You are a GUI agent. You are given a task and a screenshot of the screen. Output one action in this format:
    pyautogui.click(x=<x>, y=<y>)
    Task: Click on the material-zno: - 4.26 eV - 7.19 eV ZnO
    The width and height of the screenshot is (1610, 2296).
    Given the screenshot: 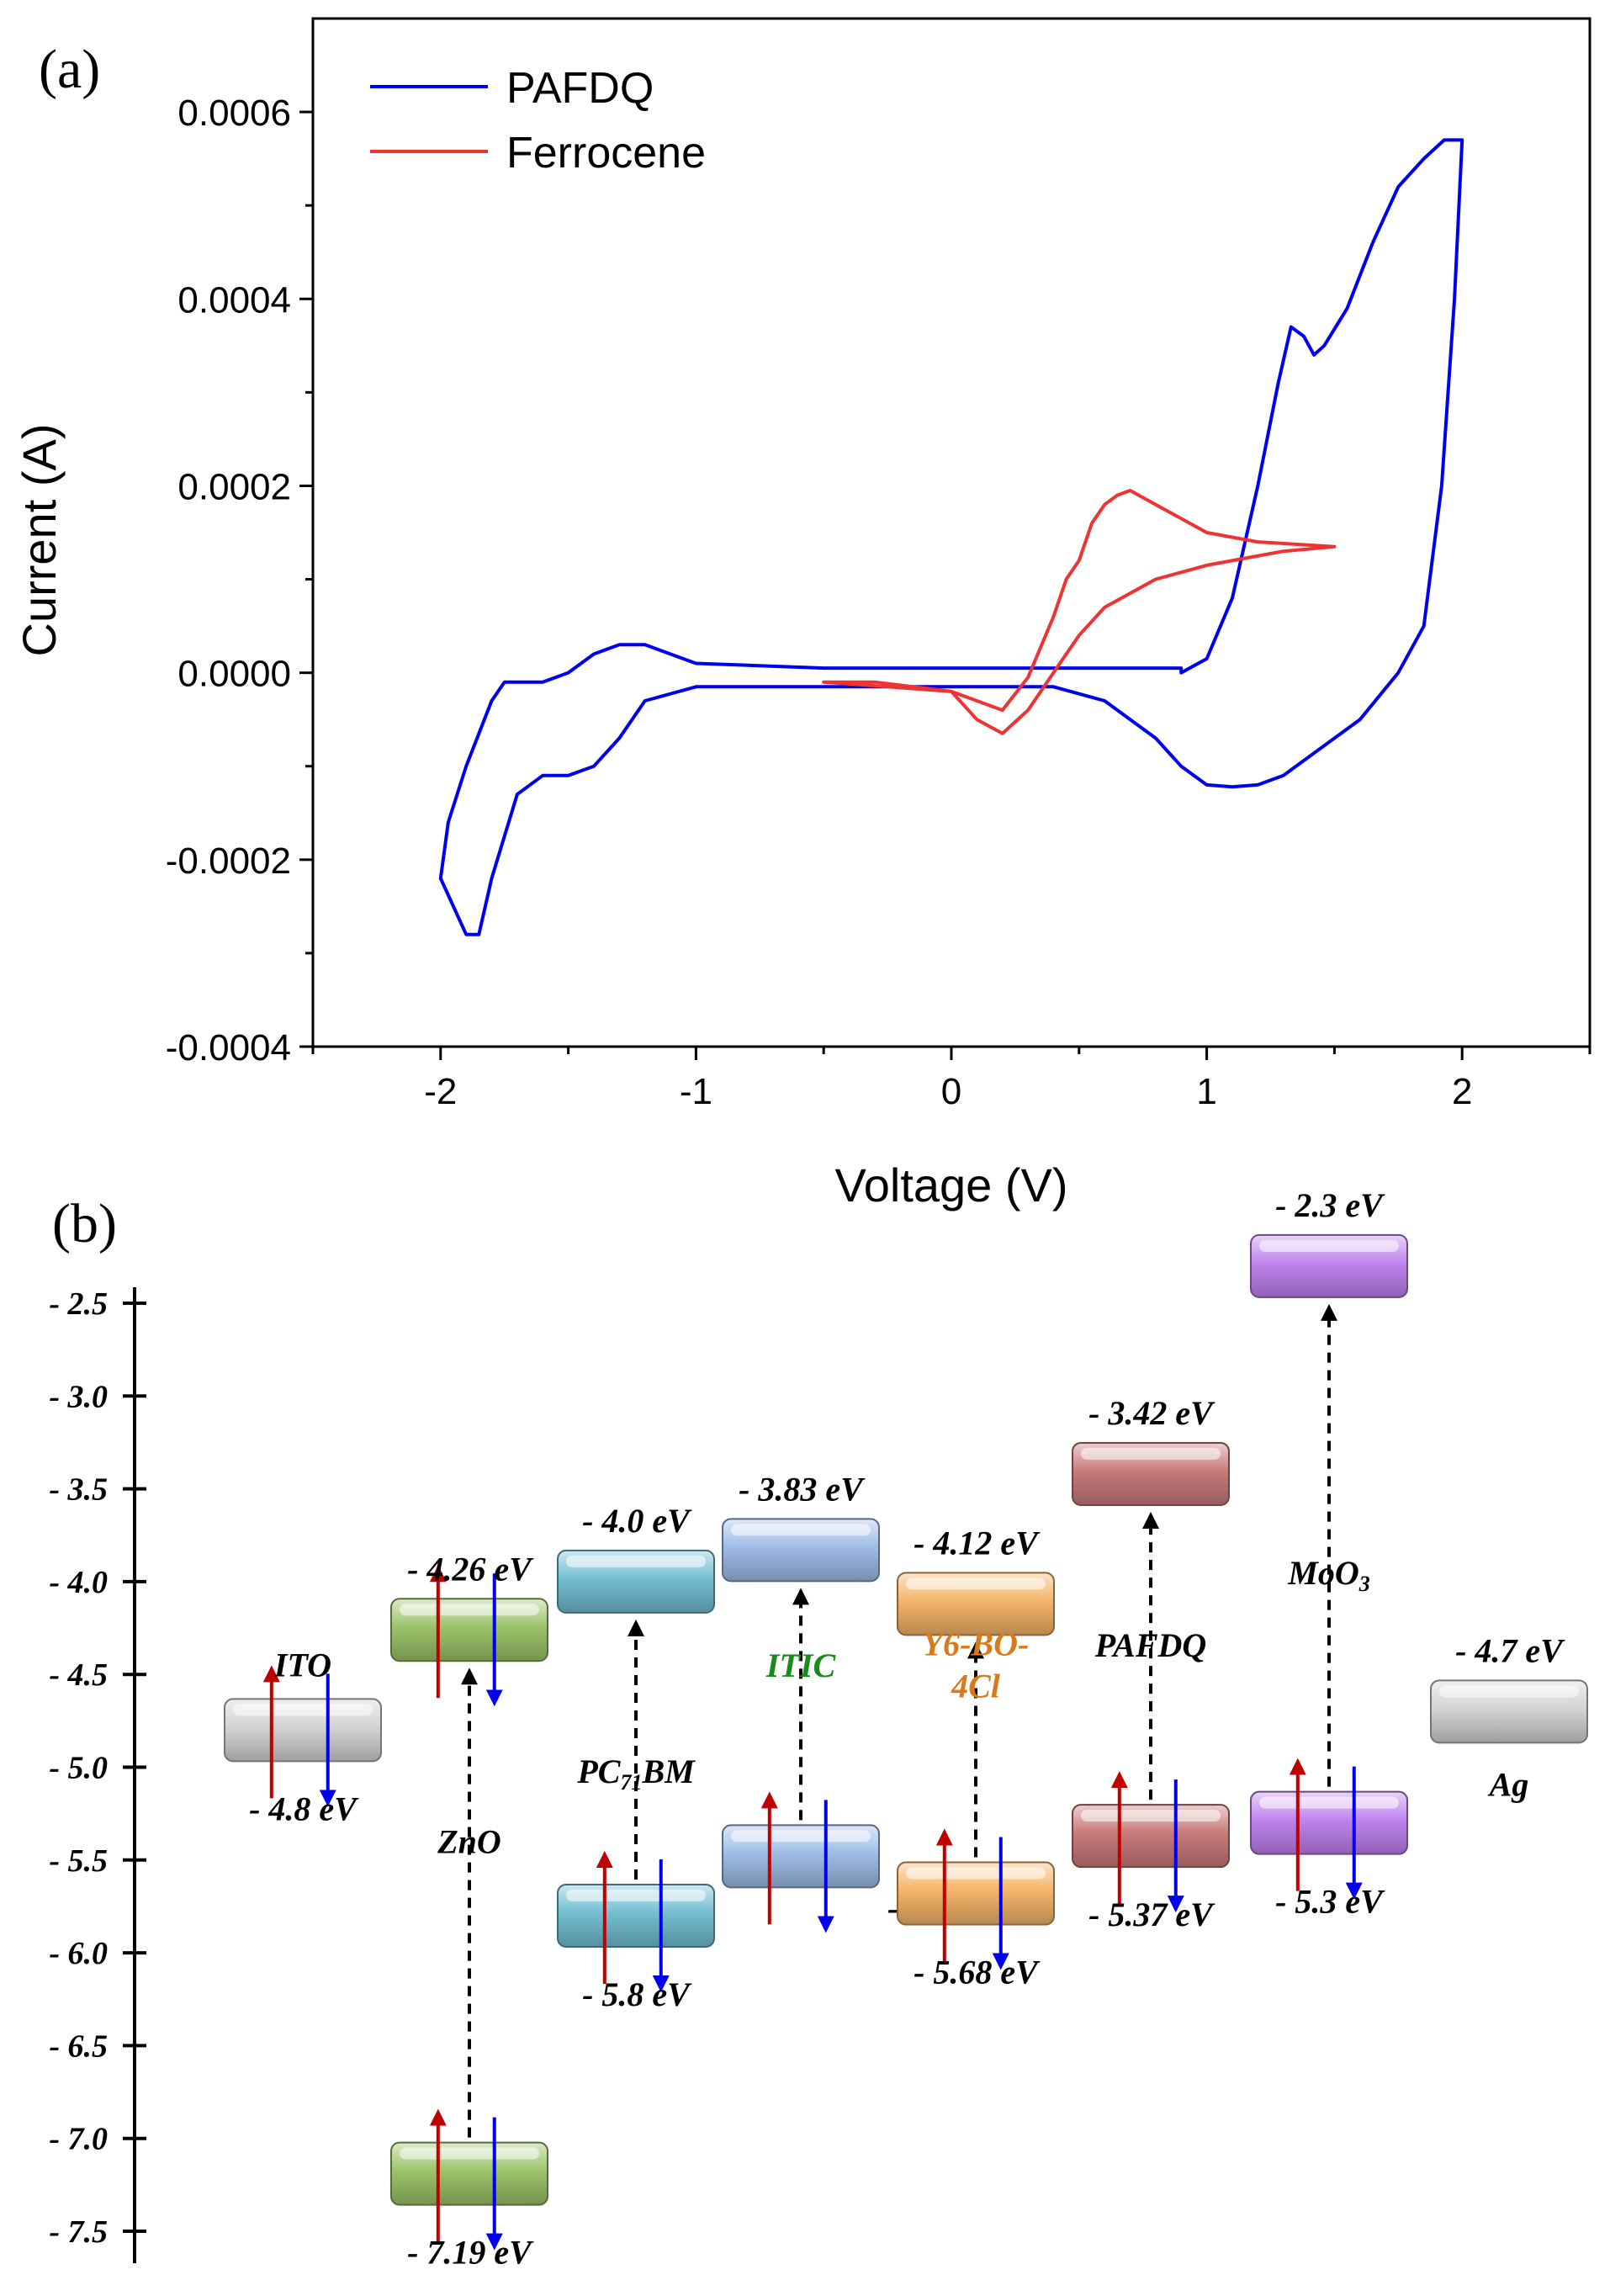 What is the action you would take?
    pyautogui.click(x=469, y=1911)
    